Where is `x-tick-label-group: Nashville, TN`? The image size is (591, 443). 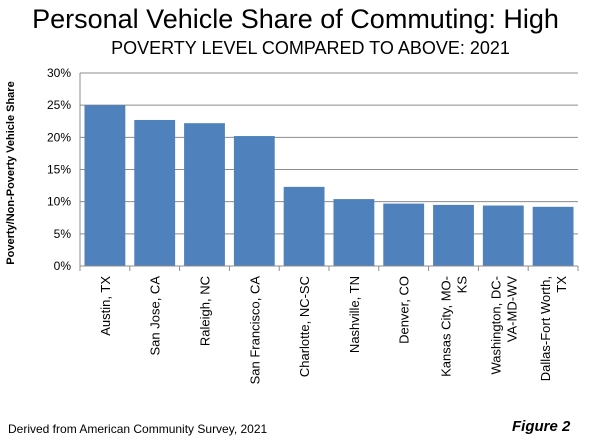
x-tick-label-group: Nashville, TN is located at coordinates (354, 314).